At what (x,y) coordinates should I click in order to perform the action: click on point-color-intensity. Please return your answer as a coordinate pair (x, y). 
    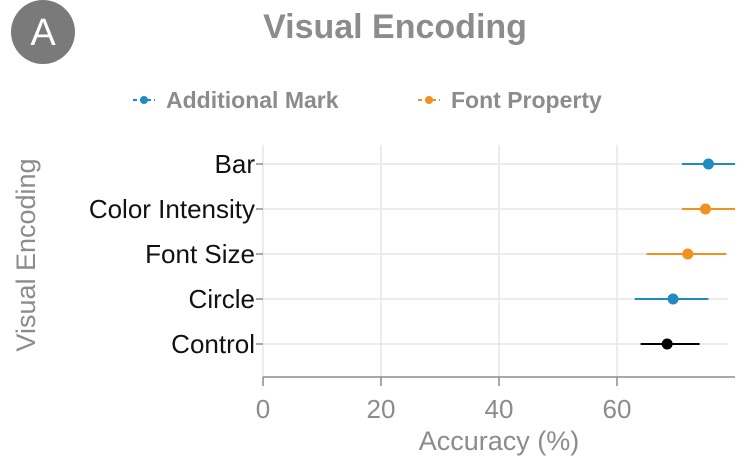
    Looking at the image, I should click on (705, 209).